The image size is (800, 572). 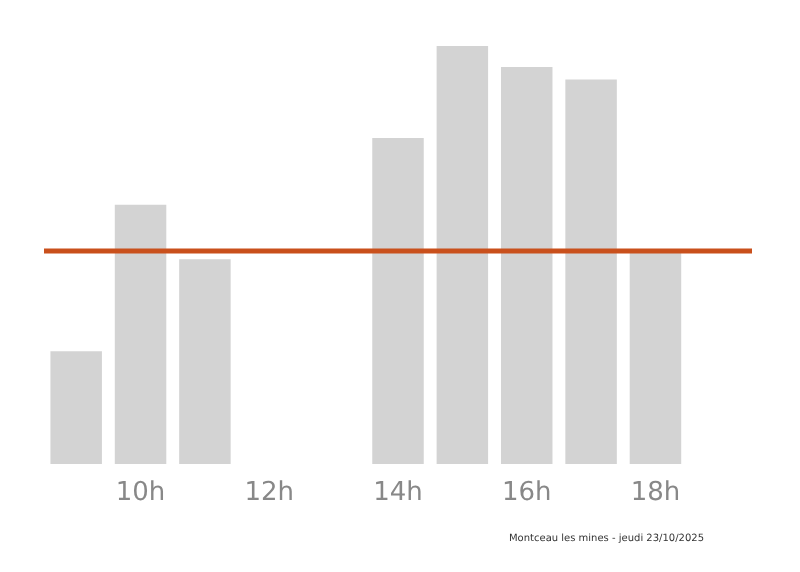 What do you see at coordinates (398, 493) in the screenshot?
I see `x-tick-label: 14h` at bounding box center [398, 493].